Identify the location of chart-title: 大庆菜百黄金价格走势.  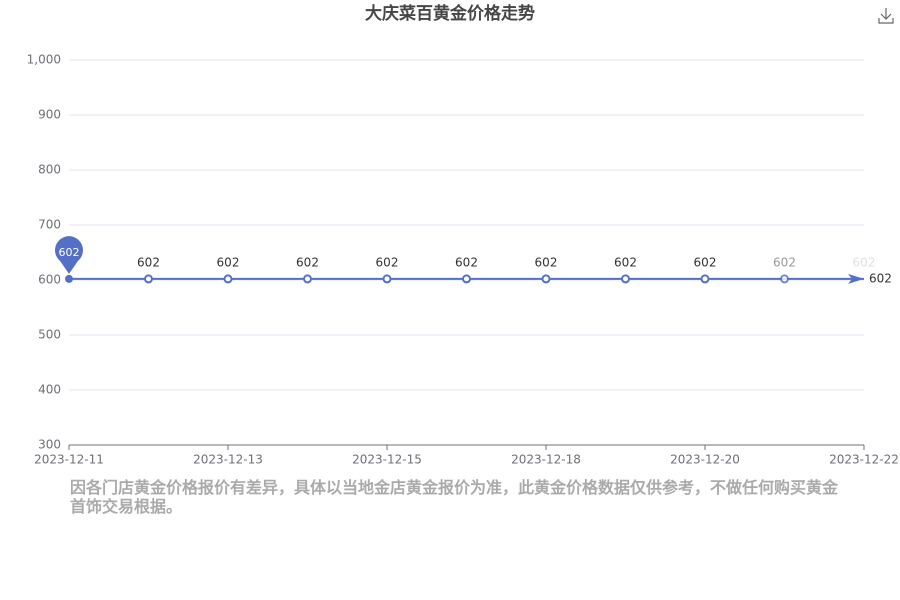
(450, 13).